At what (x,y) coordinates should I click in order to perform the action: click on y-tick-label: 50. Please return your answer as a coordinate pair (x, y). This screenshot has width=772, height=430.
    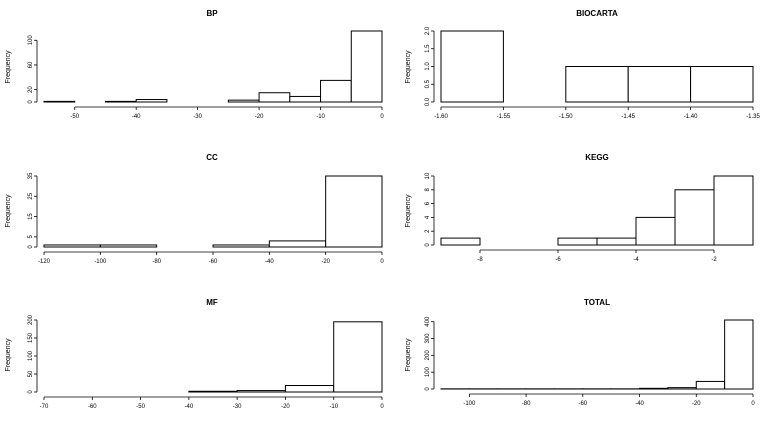
    Looking at the image, I should click on (31, 373).